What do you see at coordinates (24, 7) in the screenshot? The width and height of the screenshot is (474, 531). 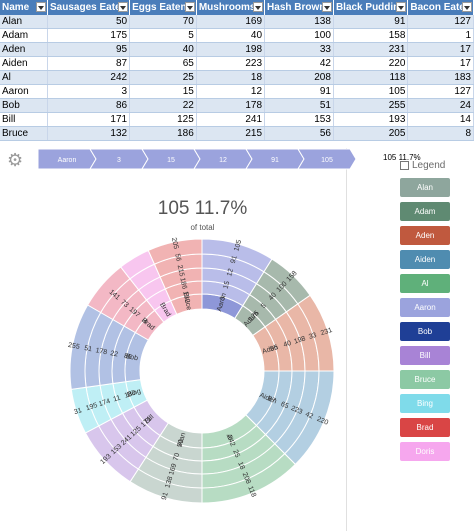 I see `column-header-0: Name` at bounding box center [24, 7].